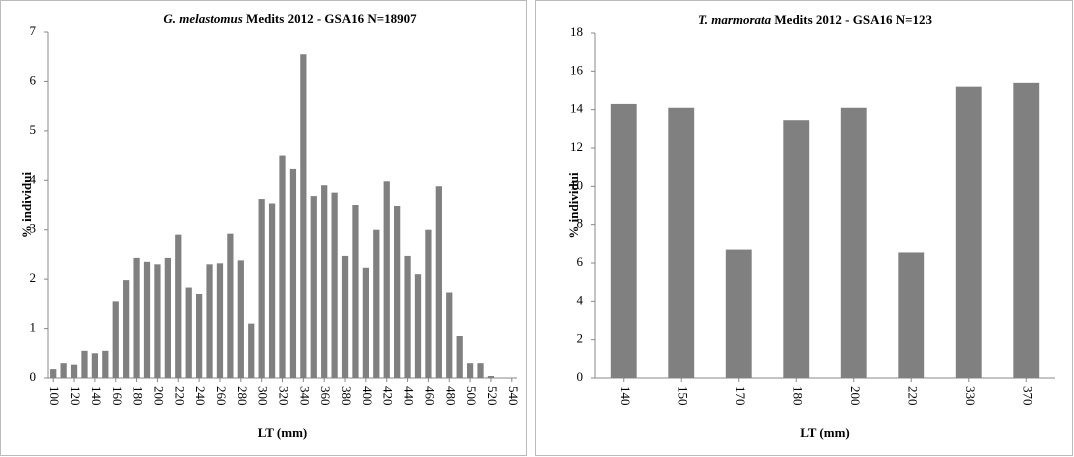 The height and width of the screenshot is (457, 1074). Describe the element at coordinates (325, 396) in the screenshot. I see `x-tick-label: 360` at that location.